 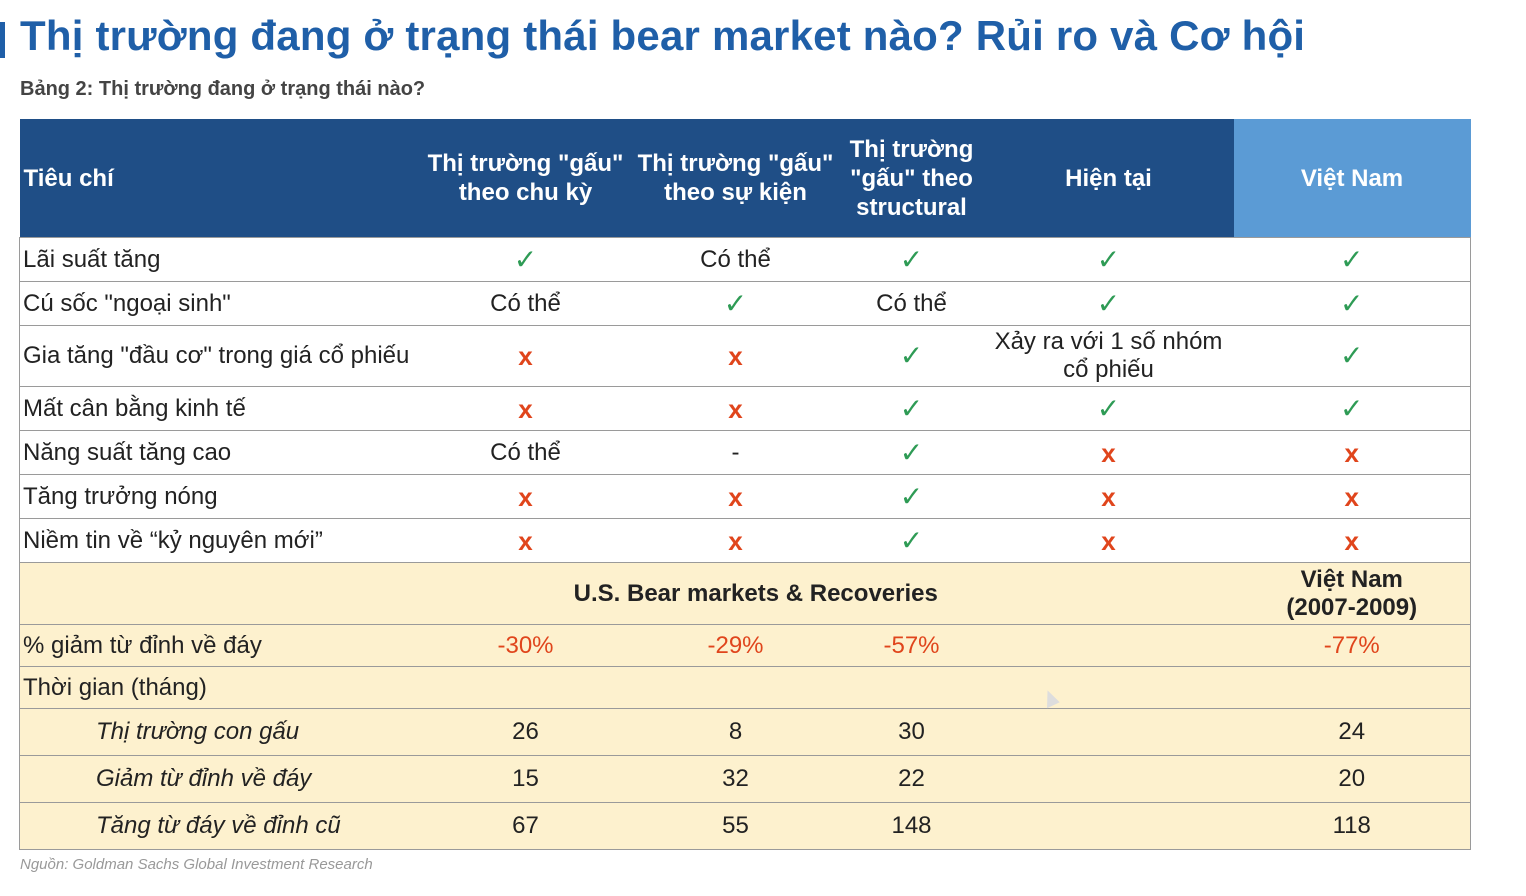 I want to click on table-row: Lãi suất tăng ✓ Có thể ✓ ✓ ✓, so click(x=745, y=259).